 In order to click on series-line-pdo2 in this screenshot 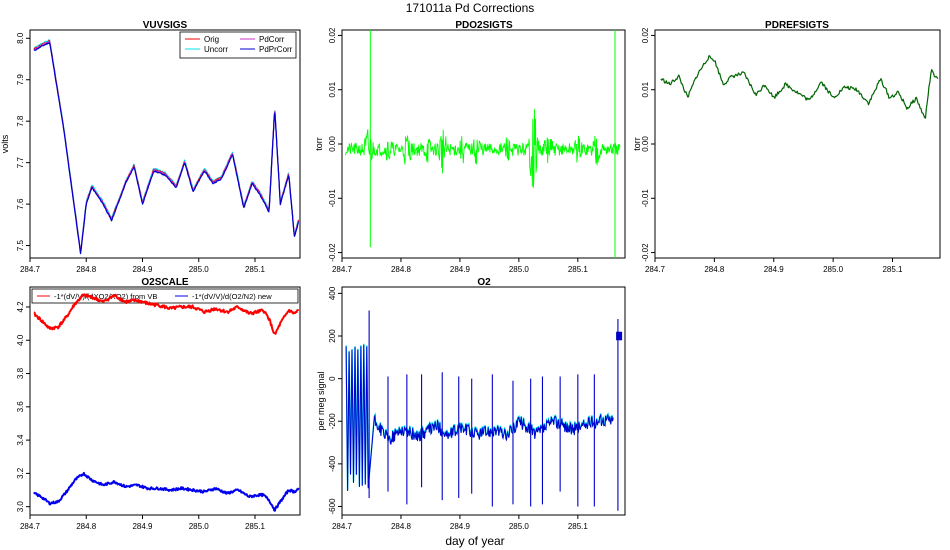, I will do `click(483, 148)`.